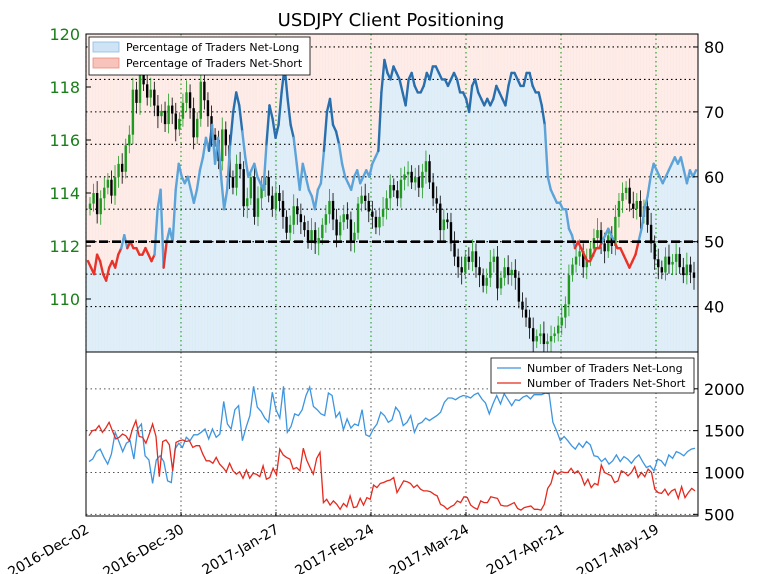  I want to click on price-tick-label: 116, so click(64, 140).